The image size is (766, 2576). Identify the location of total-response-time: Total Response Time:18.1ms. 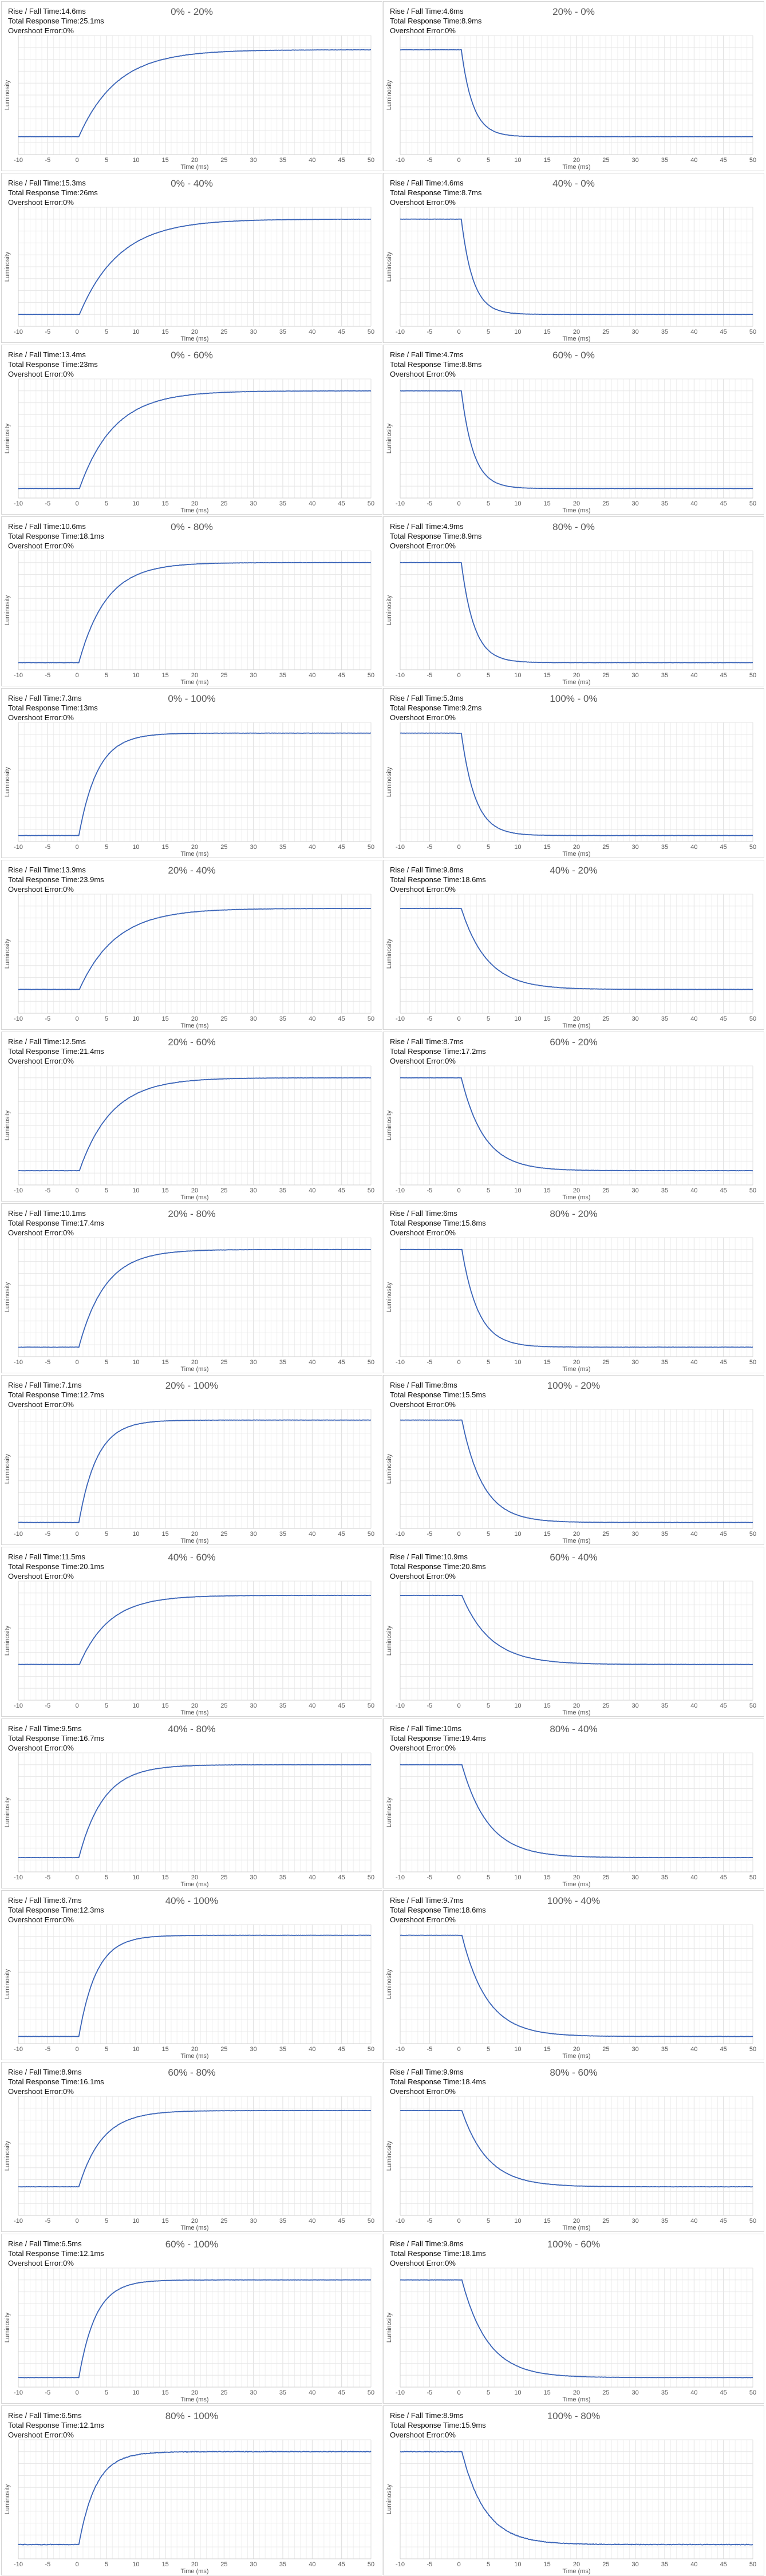
(56, 536).